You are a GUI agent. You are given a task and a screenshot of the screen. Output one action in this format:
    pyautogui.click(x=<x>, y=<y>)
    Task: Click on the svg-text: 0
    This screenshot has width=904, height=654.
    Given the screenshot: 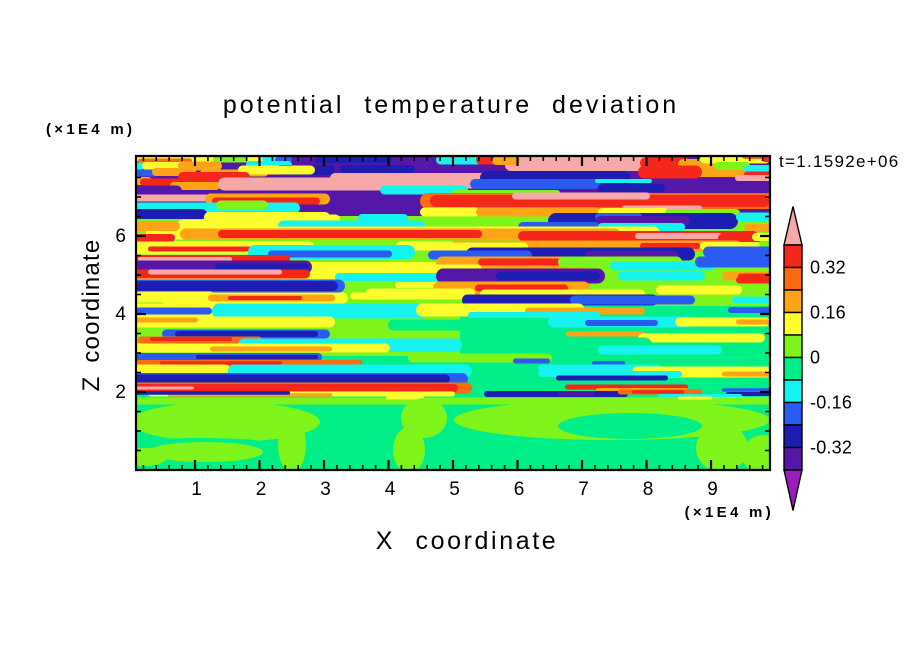 What is the action you would take?
    pyautogui.click(x=815, y=358)
    